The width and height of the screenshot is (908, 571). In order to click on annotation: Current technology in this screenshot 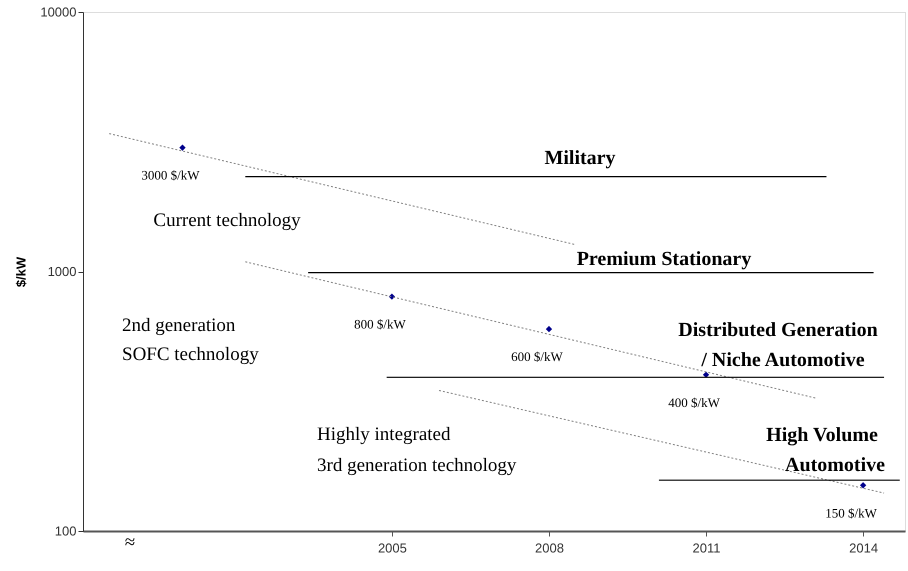, I will do `click(227, 220)`.